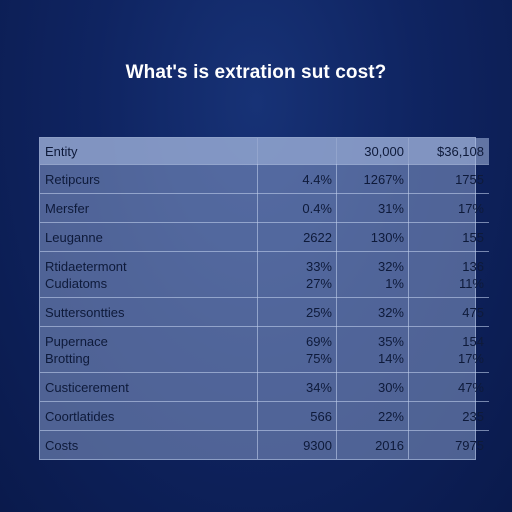  I want to click on table-row: Retipcurs 4.4% 1267% 1755, so click(264, 179).